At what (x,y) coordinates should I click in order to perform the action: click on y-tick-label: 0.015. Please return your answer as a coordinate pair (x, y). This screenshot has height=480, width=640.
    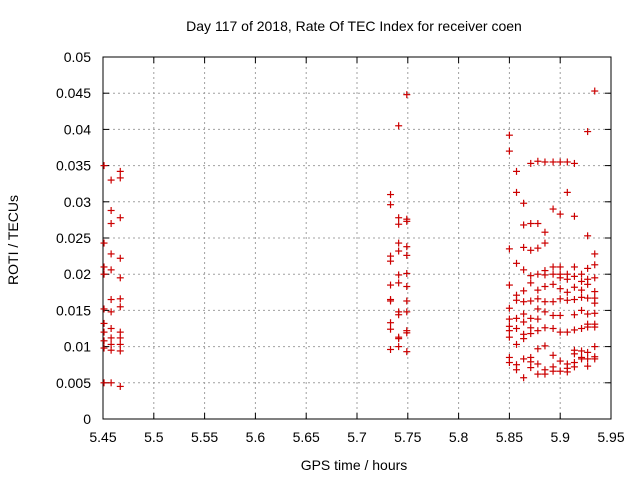
    Looking at the image, I should click on (73, 310).